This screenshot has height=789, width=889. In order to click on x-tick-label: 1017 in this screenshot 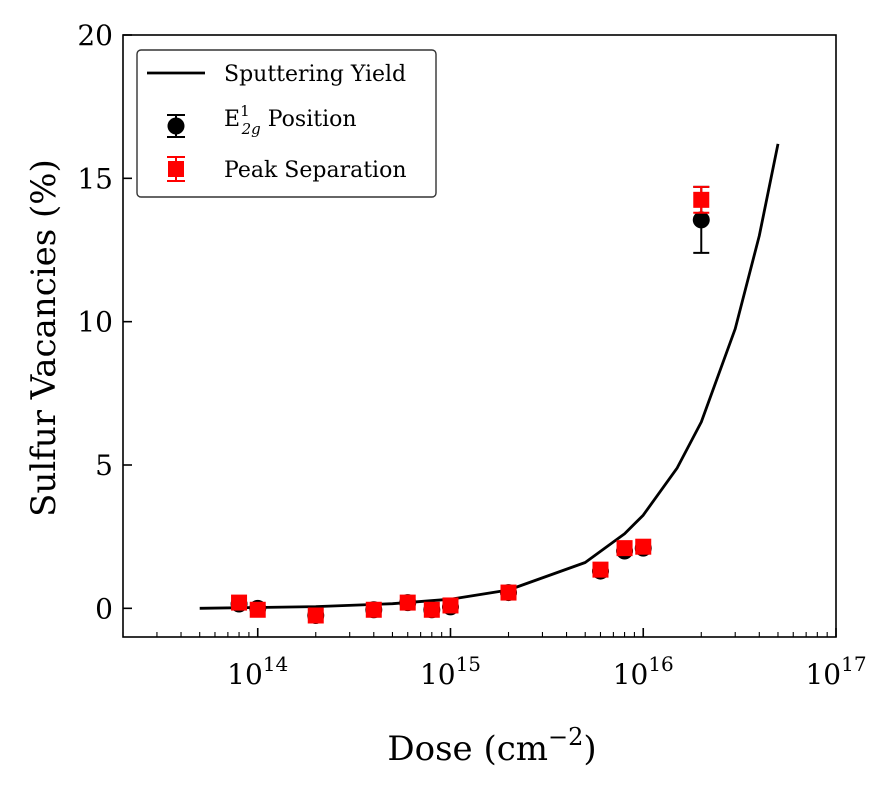, I will do `click(835, 671)`.